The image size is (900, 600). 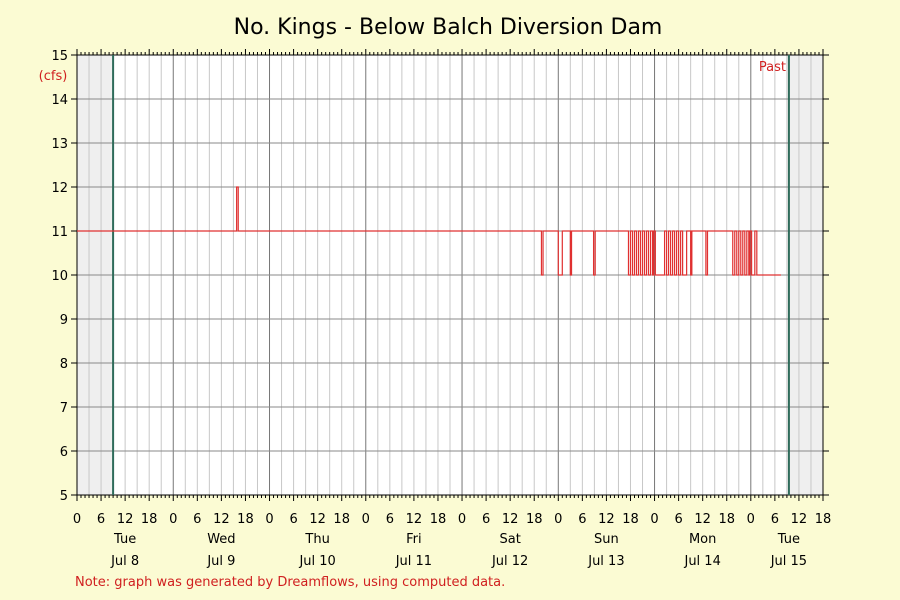 What do you see at coordinates (124, 561) in the screenshot?
I see `day-date-label: Jul 8` at bounding box center [124, 561].